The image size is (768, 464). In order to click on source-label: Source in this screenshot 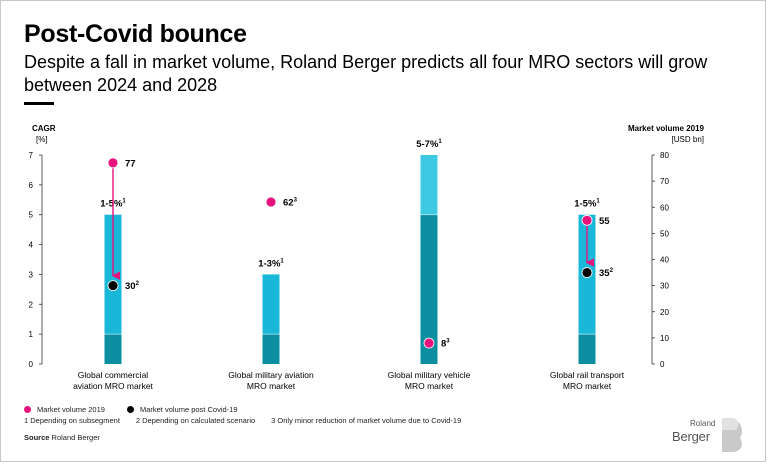, I will do `click(37, 437)`.